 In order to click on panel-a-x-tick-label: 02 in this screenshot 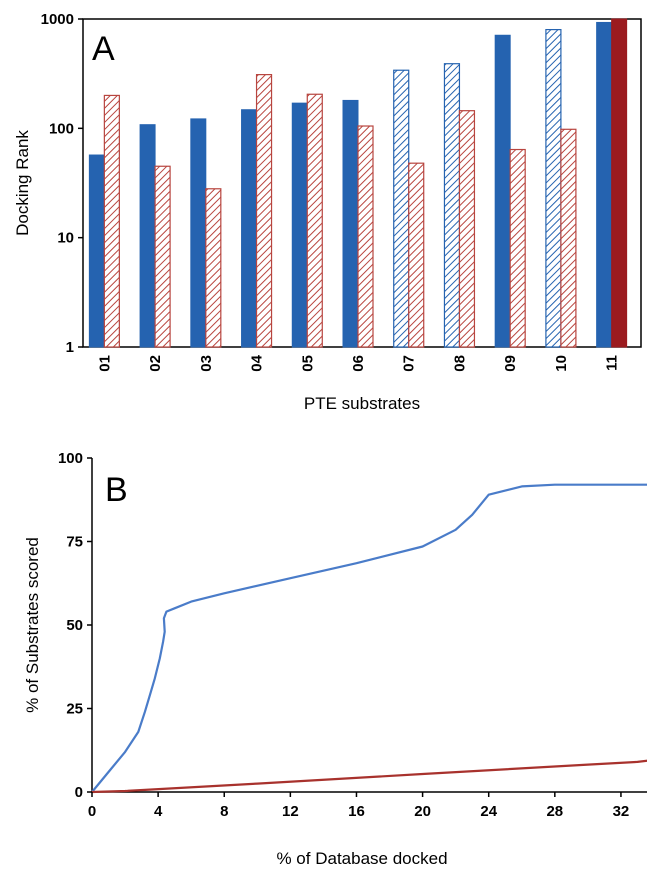, I will do `click(155, 363)`.